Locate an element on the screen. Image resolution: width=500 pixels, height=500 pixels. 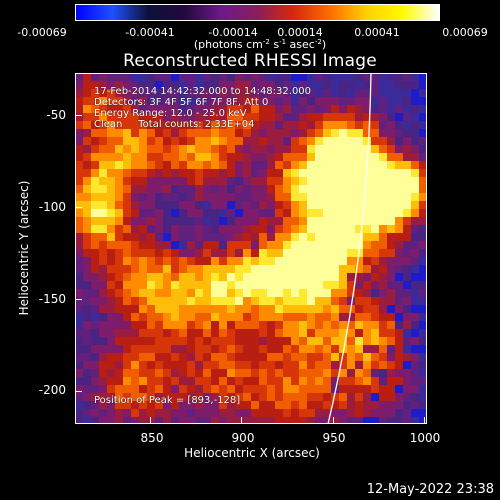
colorbar-units-exponent: -2 is located at coordinates (266, 42).